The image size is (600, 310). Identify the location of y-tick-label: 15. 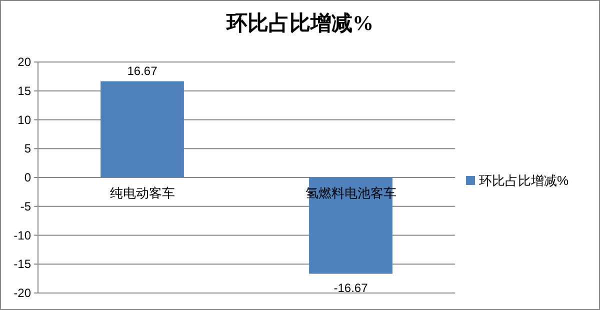
(25, 91).